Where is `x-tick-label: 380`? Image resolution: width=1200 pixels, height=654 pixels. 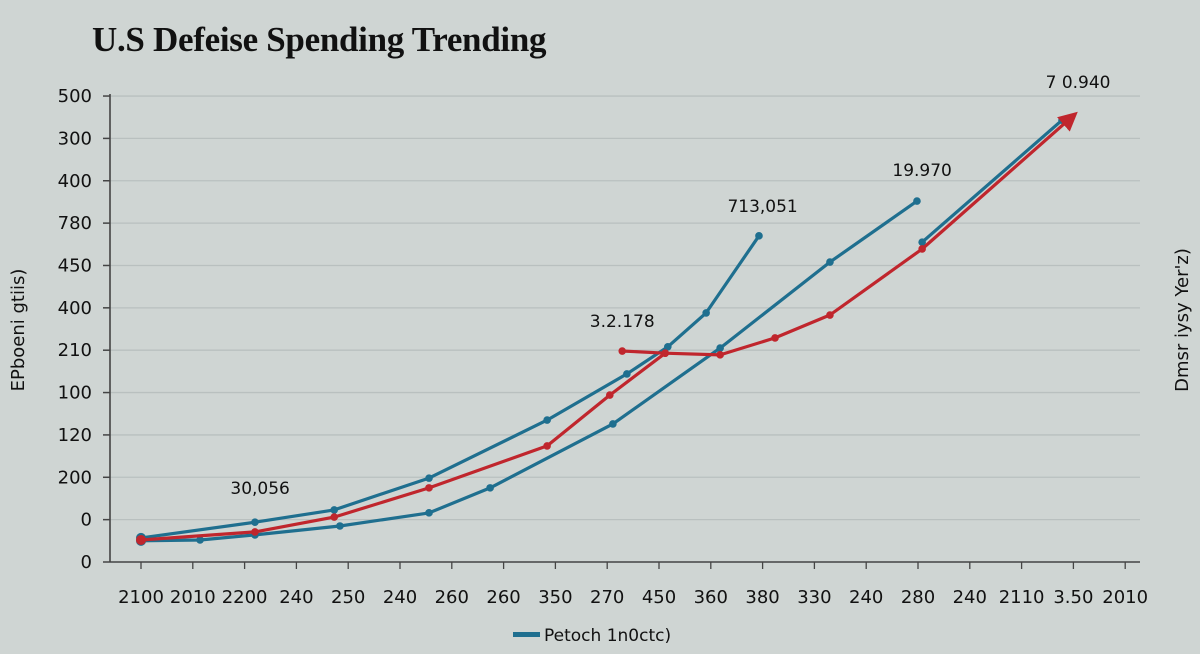
x-tick-label: 380 is located at coordinates (762, 597).